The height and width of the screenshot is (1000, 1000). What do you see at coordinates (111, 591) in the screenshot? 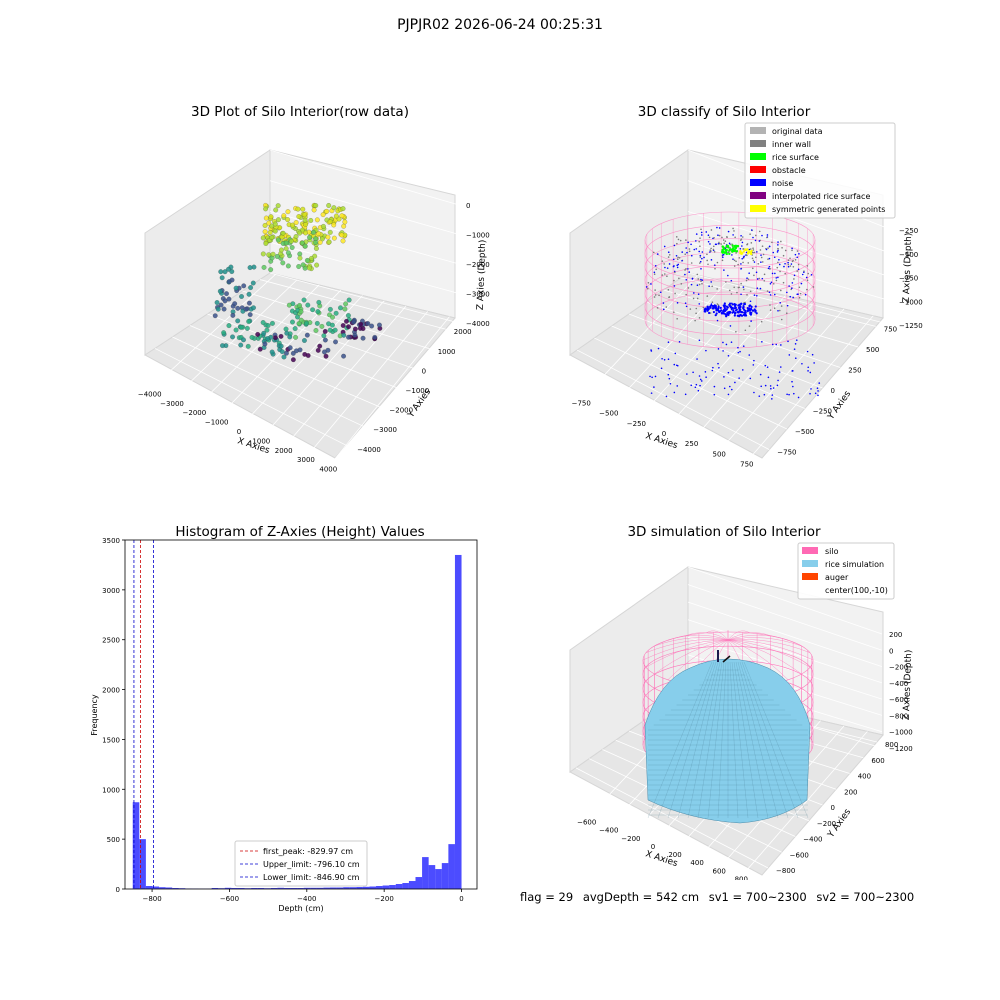
I see `hist-y-tick-label: 3000` at bounding box center [111, 591].